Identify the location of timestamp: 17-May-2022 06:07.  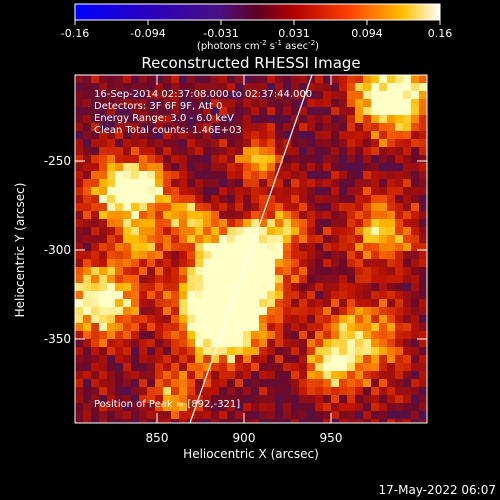
(437, 490).